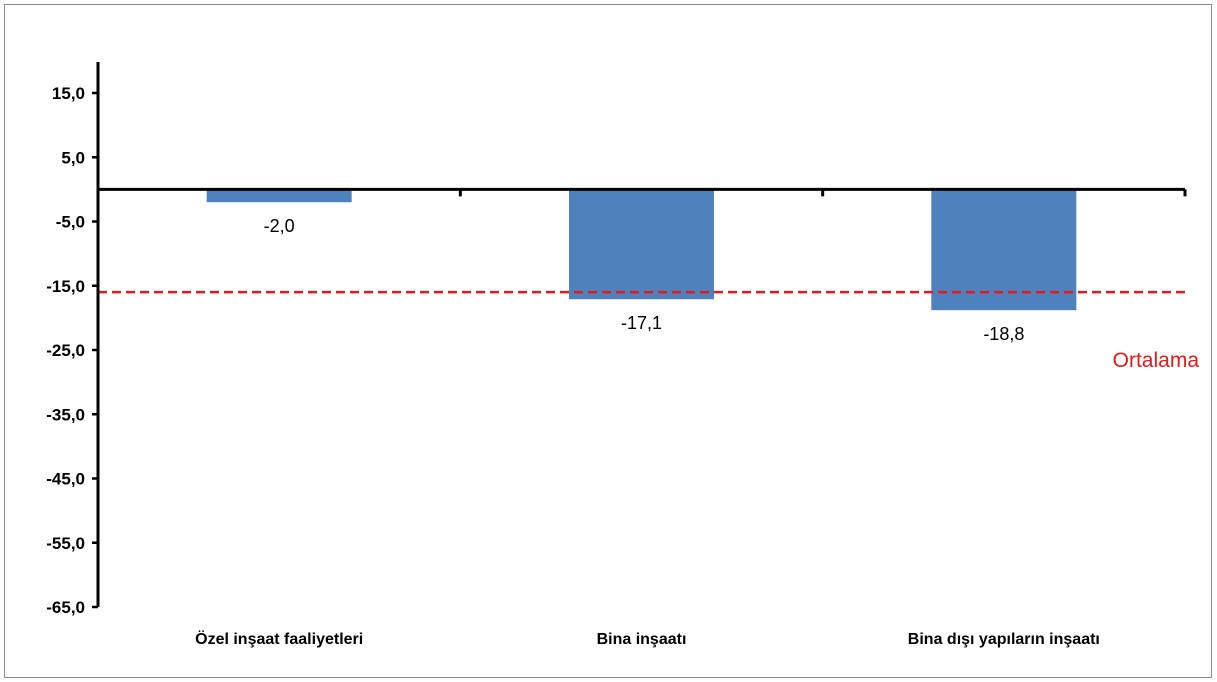 This screenshot has width=1217, height=682. I want to click on data-label: -18,8, so click(1003, 334).